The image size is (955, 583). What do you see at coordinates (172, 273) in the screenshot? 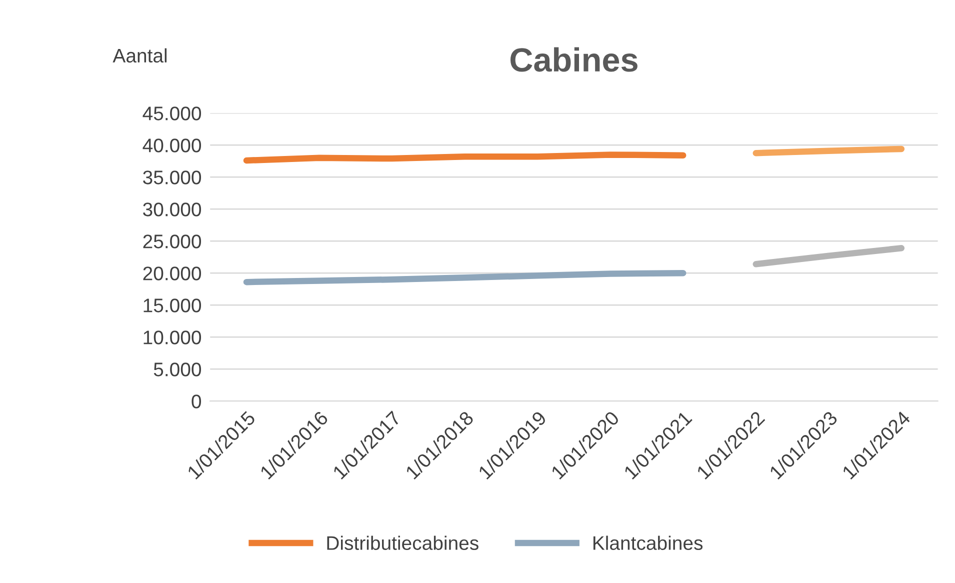
I see `y-tick-label: 20.000` at bounding box center [172, 273].